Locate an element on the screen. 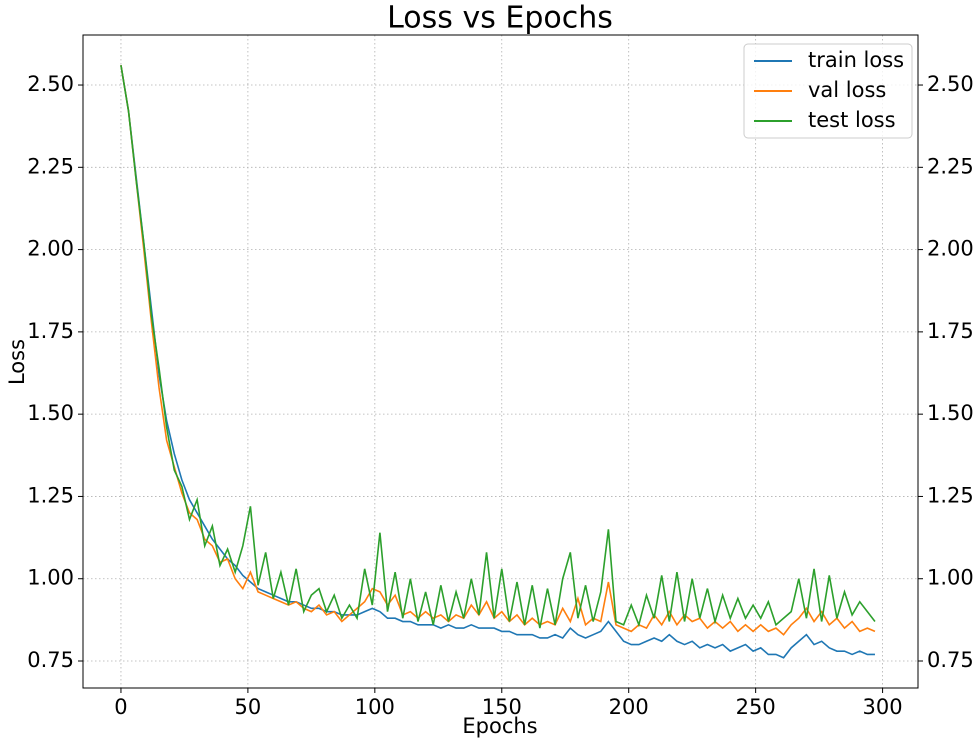 This screenshot has height=744, width=977. y-tick-label: 1.00 is located at coordinates (50, 578).